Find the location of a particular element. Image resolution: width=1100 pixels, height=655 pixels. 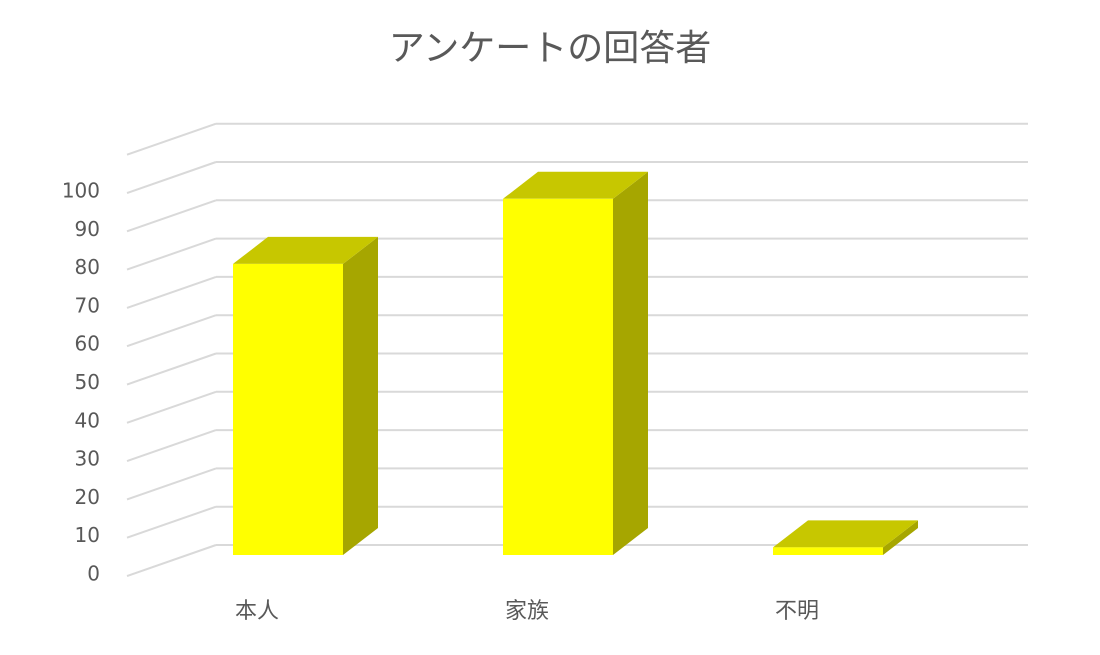

y-tick-label: 50 is located at coordinates (87, 382).